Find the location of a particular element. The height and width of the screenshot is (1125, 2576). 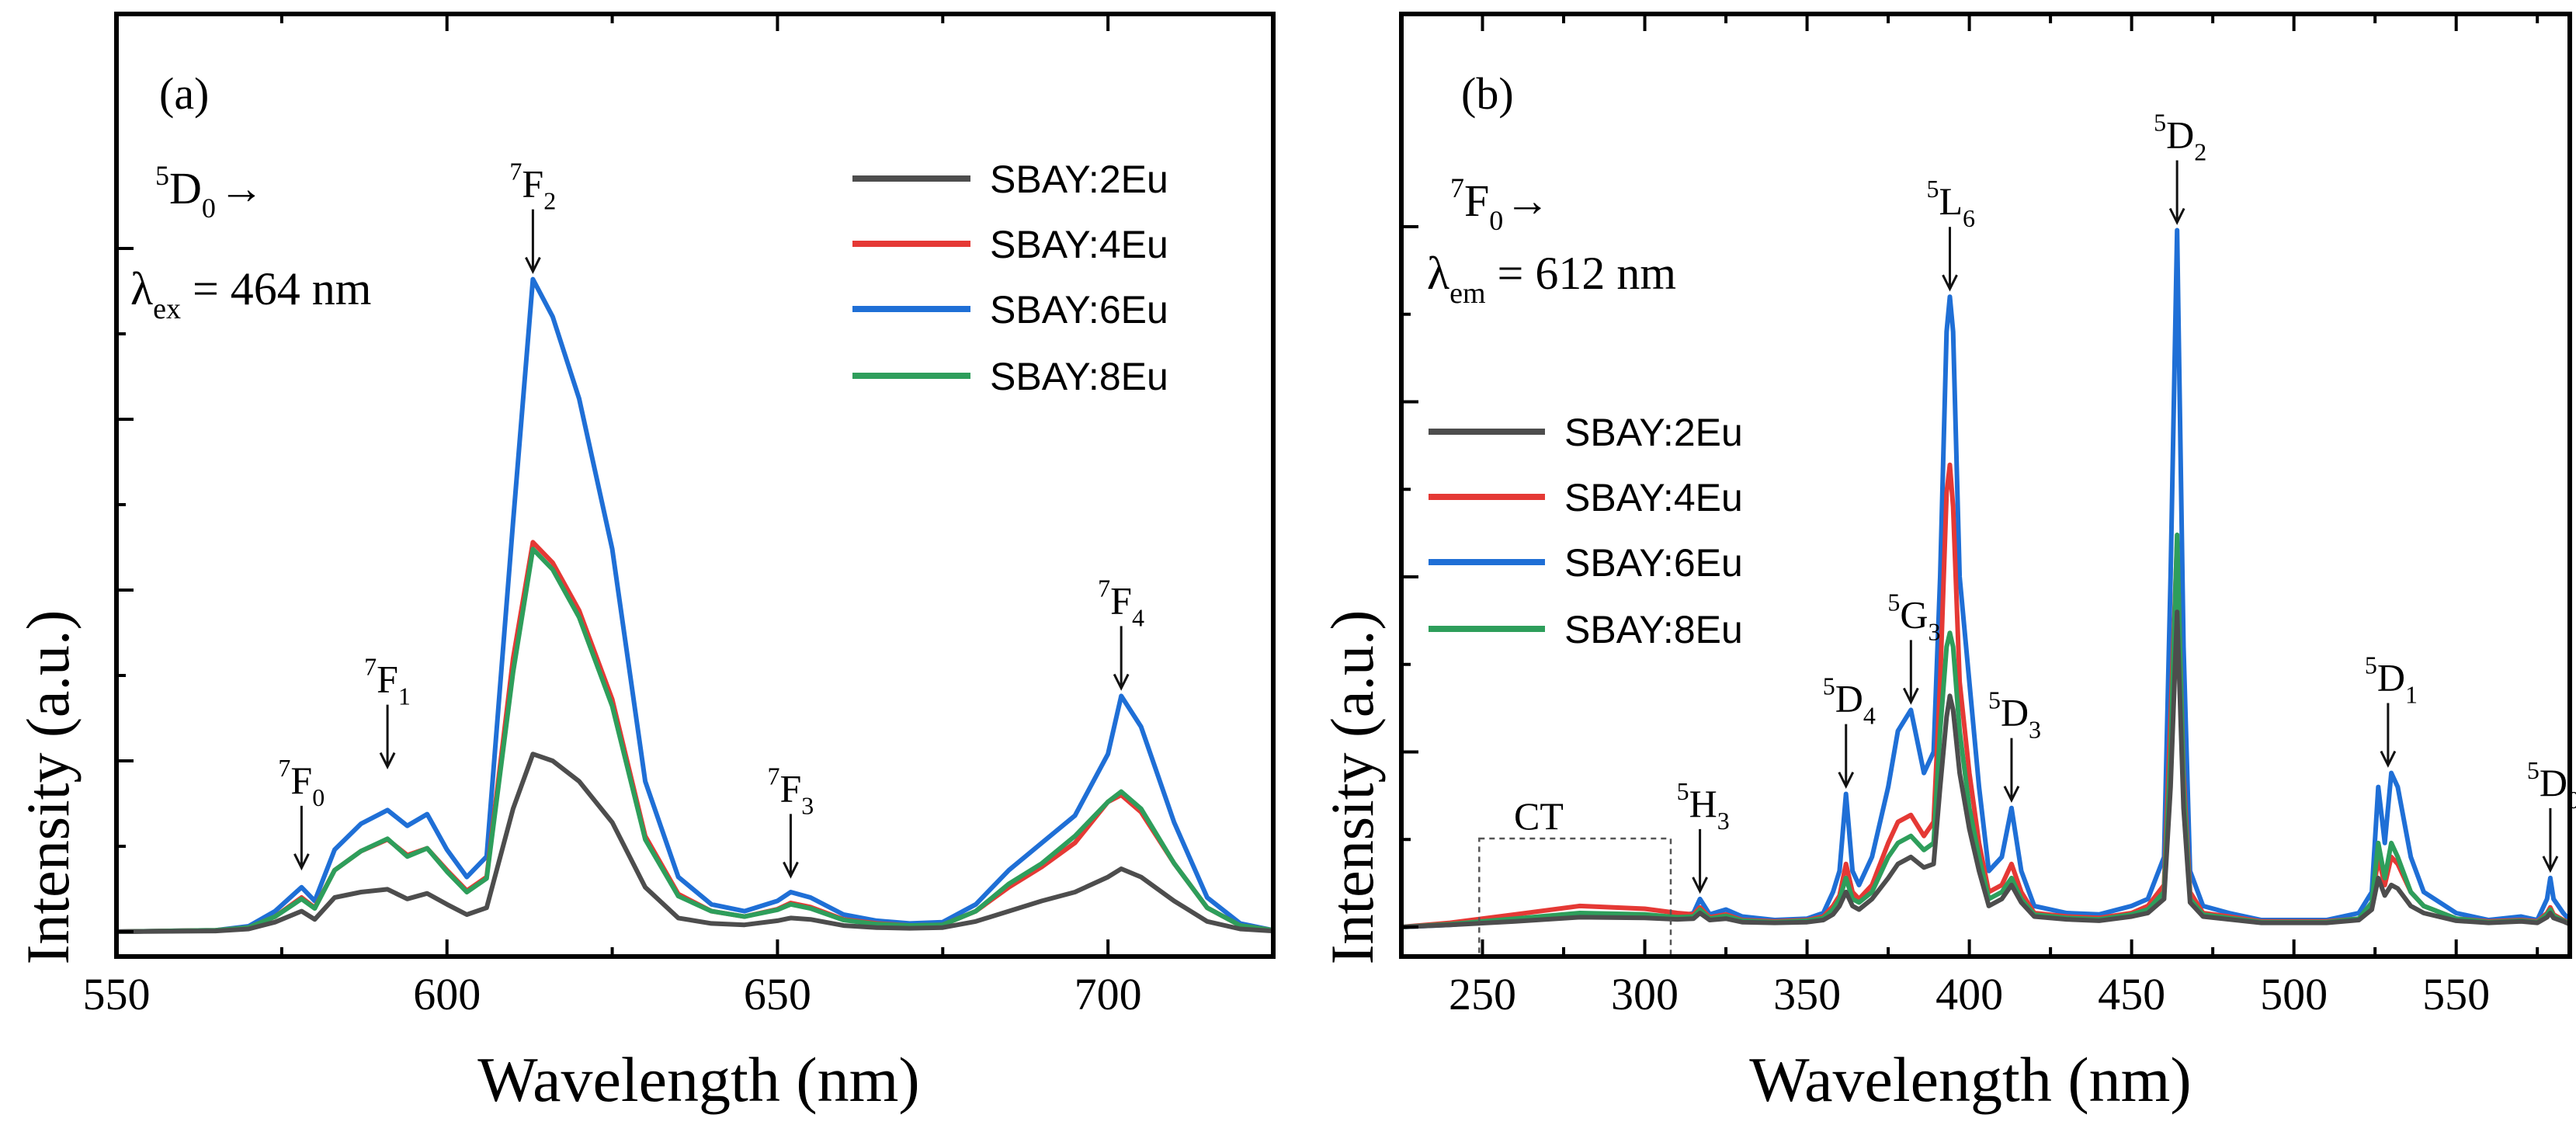

ct-label: CT is located at coordinates (1539, 816).